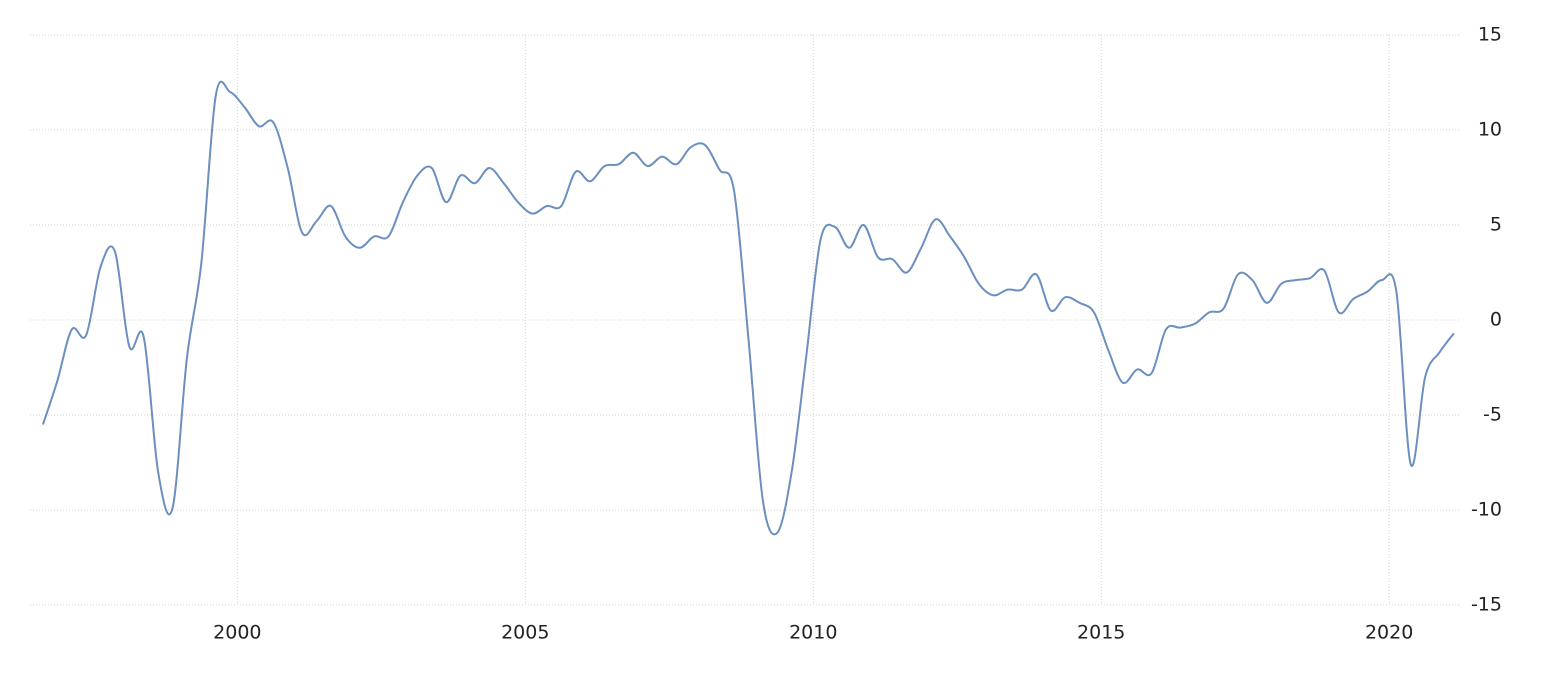  Describe the element at coordinates (813, 633) in the screenshot. I see `x-tick-label: 2010` at that location.